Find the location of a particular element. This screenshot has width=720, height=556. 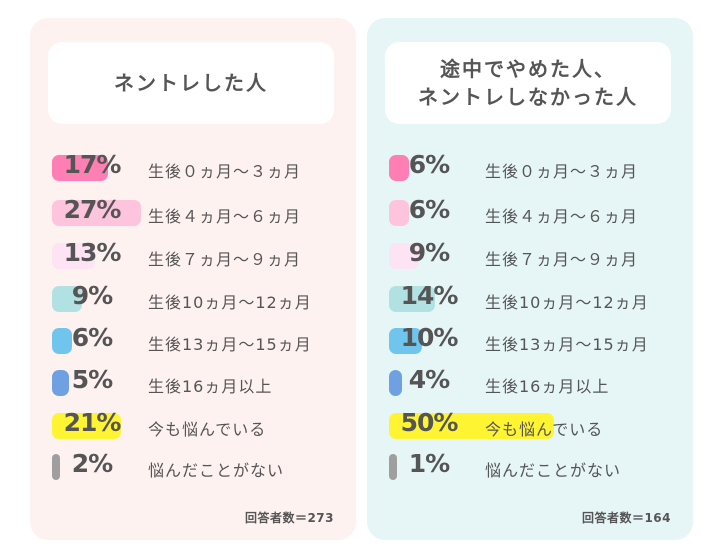

bar-row: 1% 悩んだことがない is located at coordinates (530, 468).